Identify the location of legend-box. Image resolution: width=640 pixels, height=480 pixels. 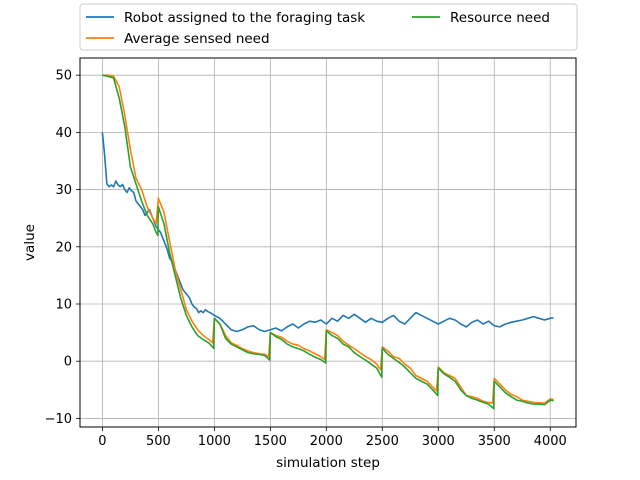
(328, 27).